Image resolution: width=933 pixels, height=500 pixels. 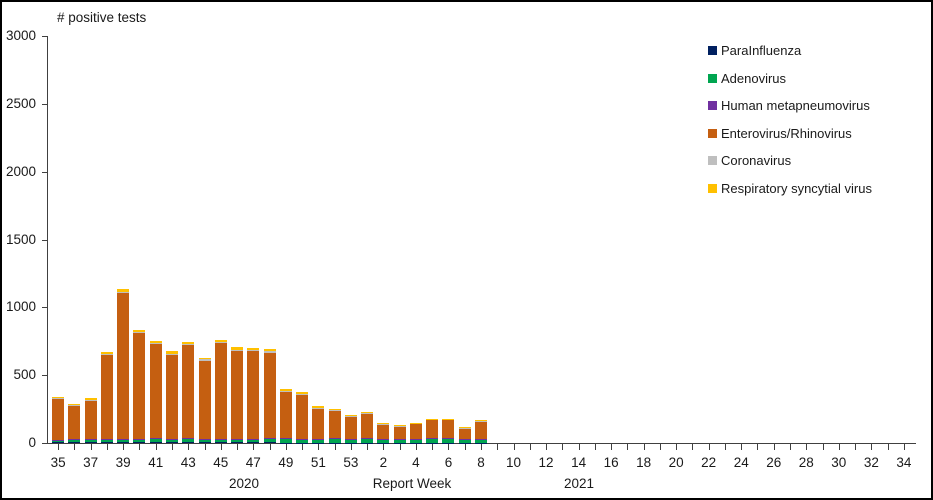 I want to click on x-tick-label: 18, so click(x=644, y=462).